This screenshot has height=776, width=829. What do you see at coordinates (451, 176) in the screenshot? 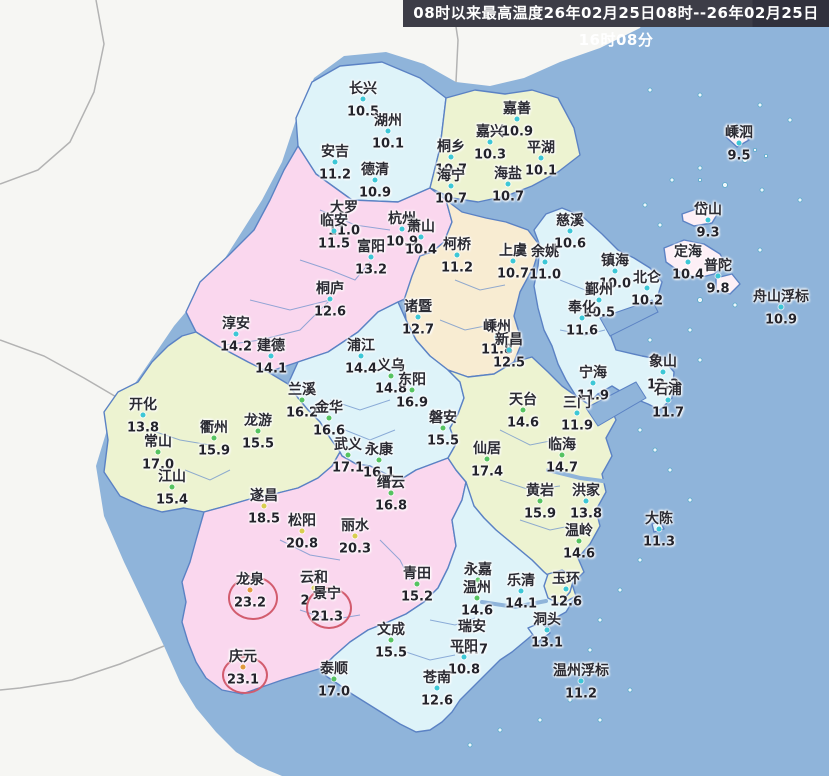
I see `station-name: 海宁` at bounding box center [451, 176].